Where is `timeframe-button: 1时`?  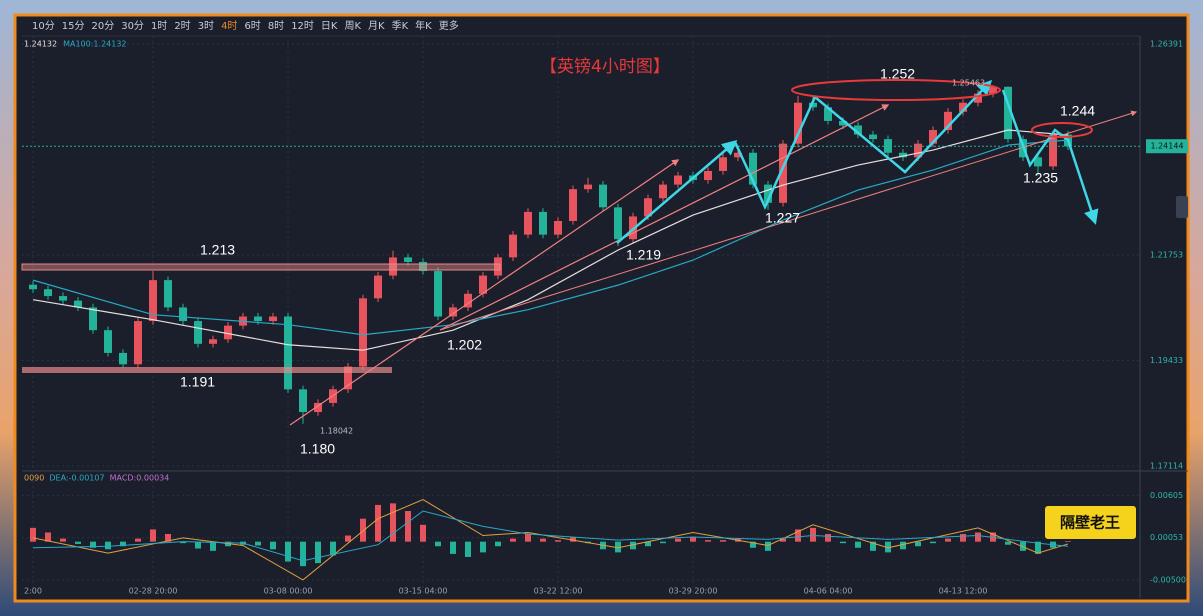 timeframe-button: 1时 is located at coordinates (159, 26).